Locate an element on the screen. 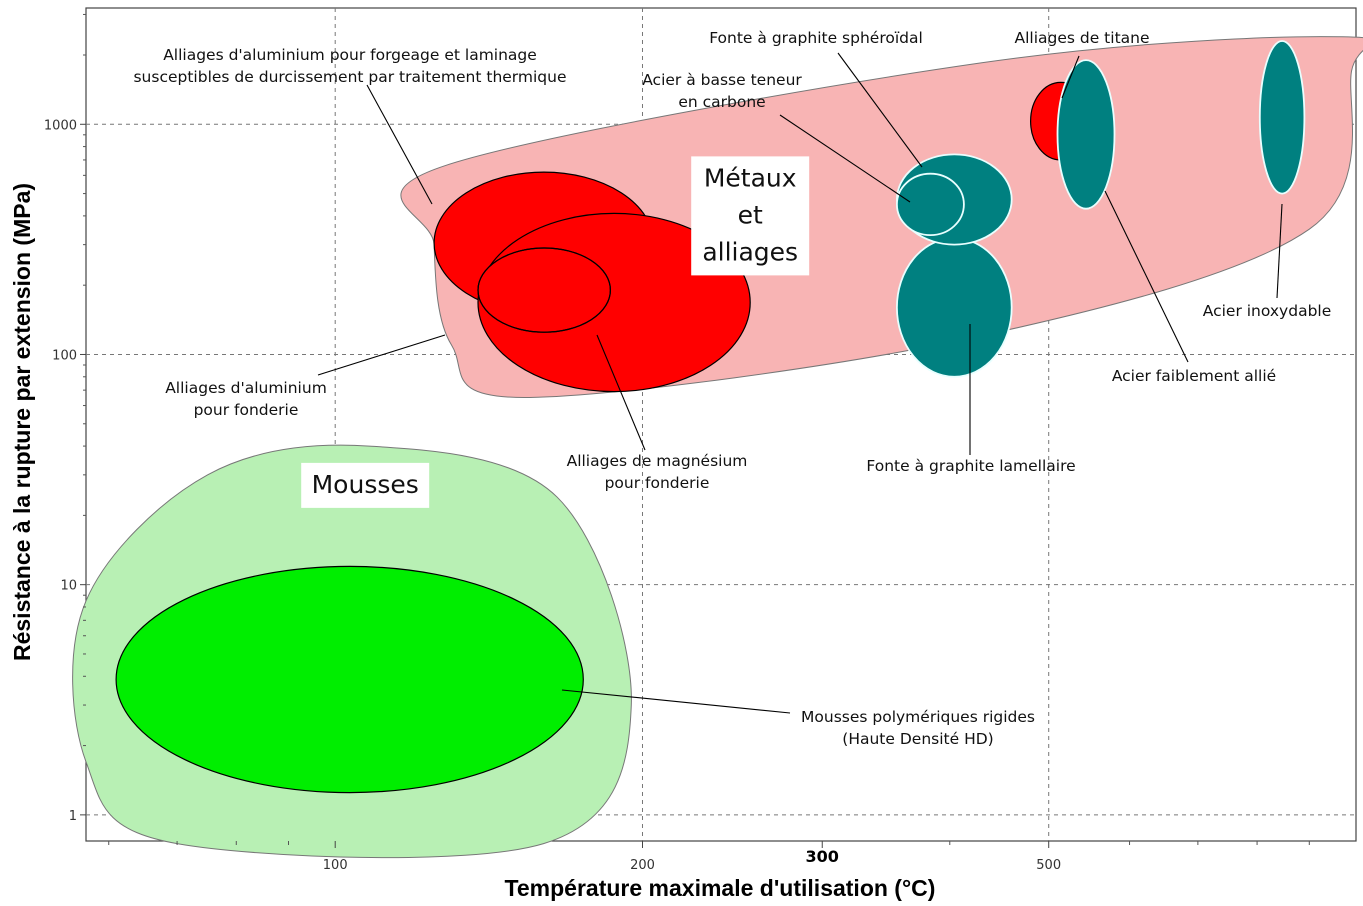 The width and height of the screenshot is (1363, 906). y-tick-label: 100 is located at coordinates (64, 355).